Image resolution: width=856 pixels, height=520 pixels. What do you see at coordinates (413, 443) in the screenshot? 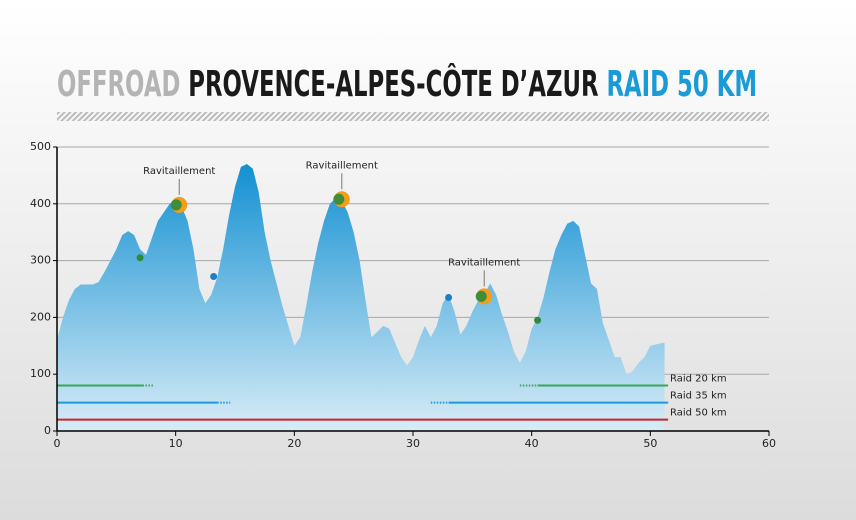
I see `x-tick-label: 30` at bounding box center [413, 443].